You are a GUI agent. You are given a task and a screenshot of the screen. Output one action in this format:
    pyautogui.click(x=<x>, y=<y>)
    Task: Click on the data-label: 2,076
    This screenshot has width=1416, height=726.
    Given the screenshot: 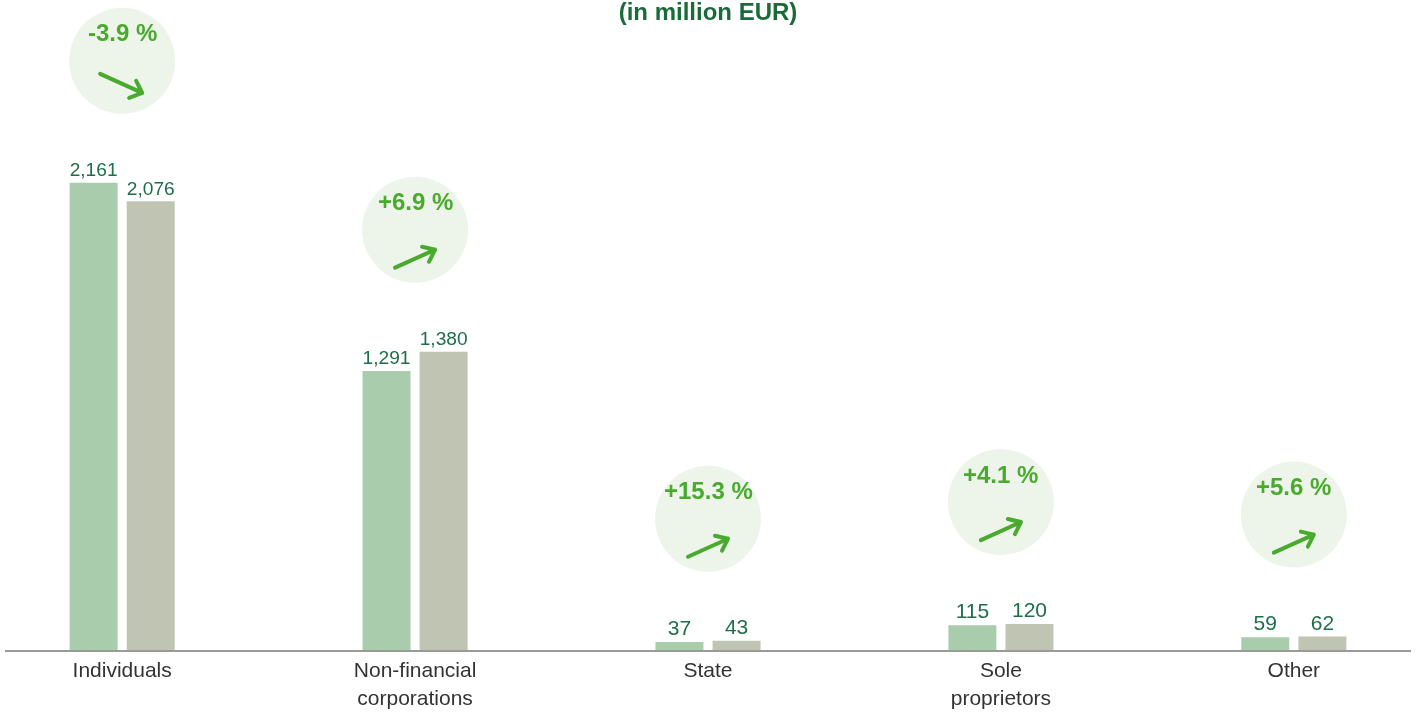 What is the action you would take?
    pyautogui.click(x=150, y=188)
    